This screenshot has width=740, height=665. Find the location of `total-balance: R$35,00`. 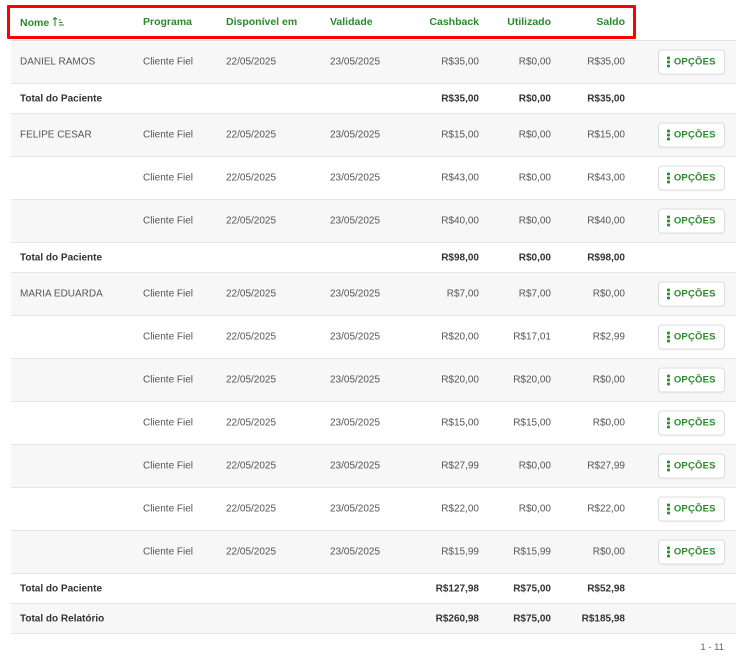

total-balance: R$35,00 is located at coordinates (606, 98).